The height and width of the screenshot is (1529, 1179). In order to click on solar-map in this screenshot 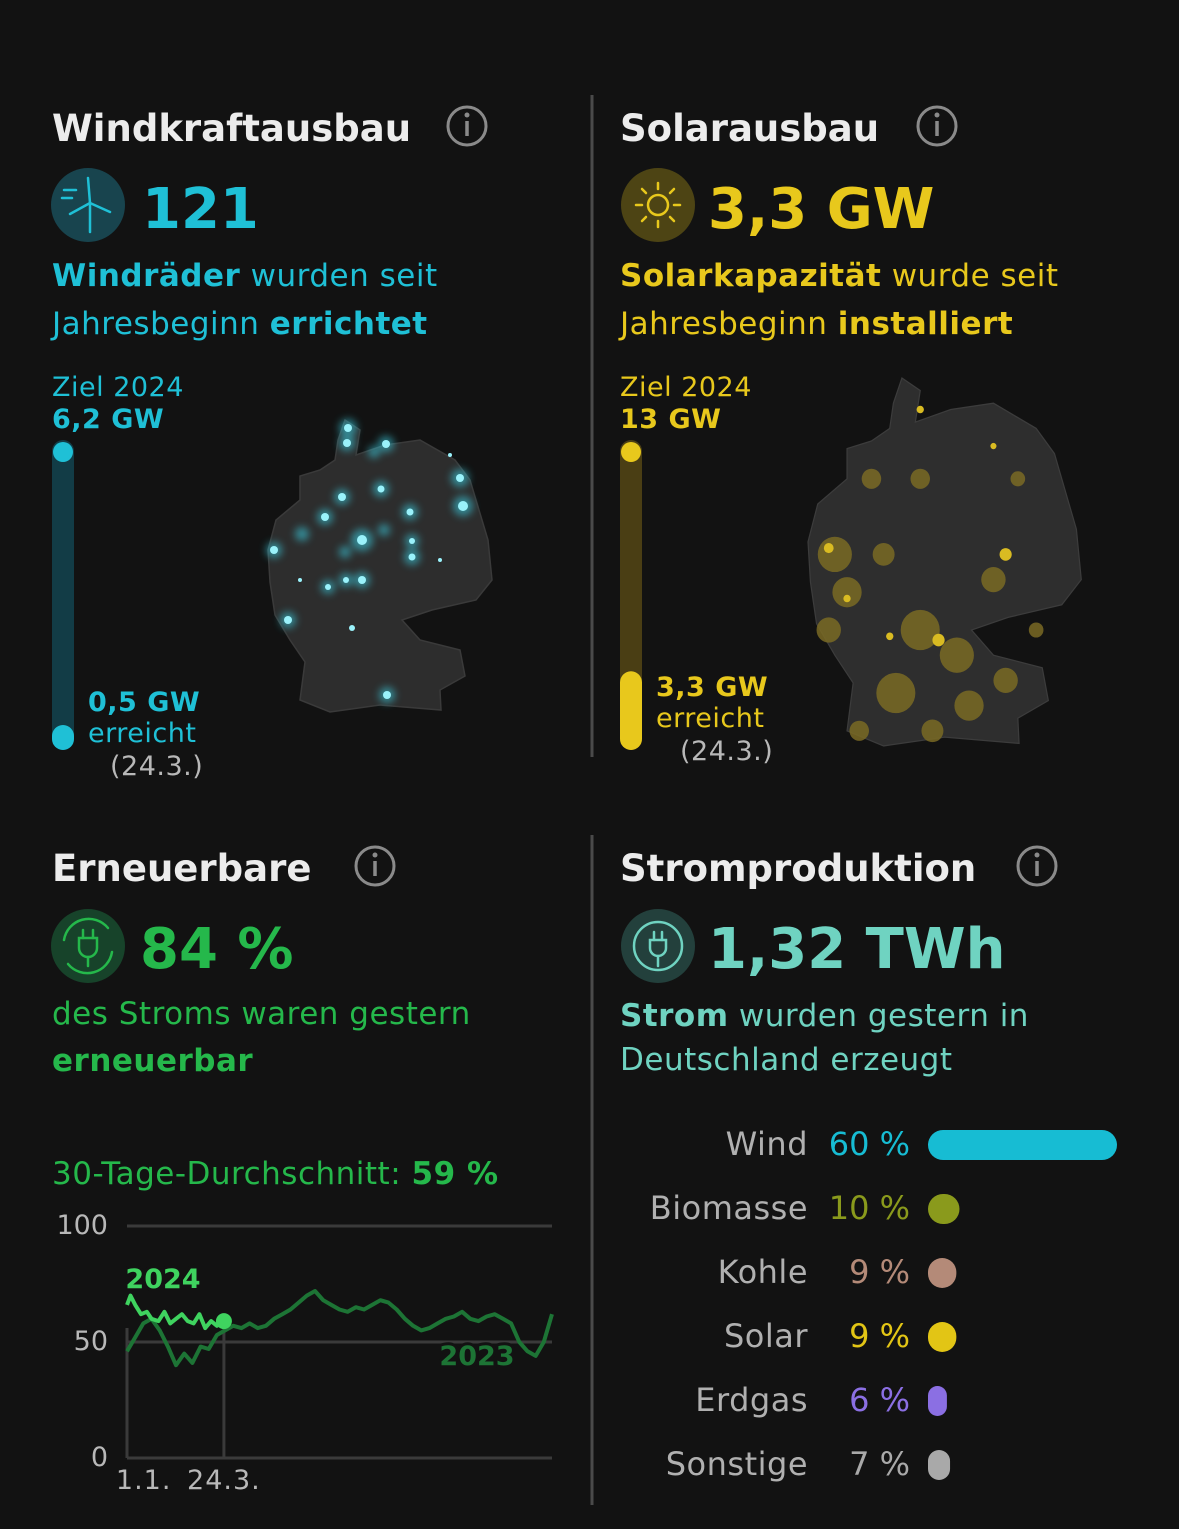, I will do `click(944, 562)`.